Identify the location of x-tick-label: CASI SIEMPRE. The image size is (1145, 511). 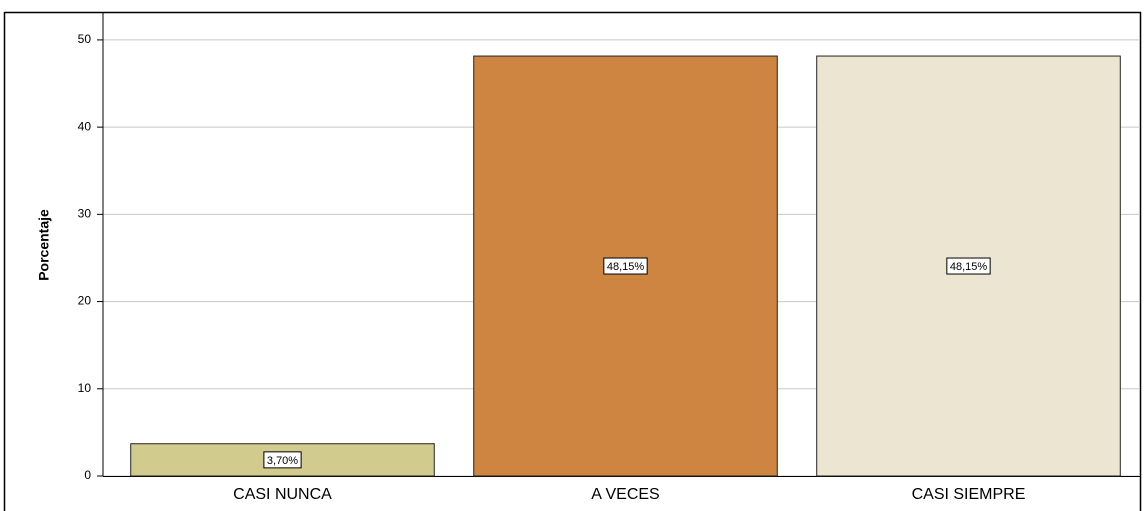
(969, 494).